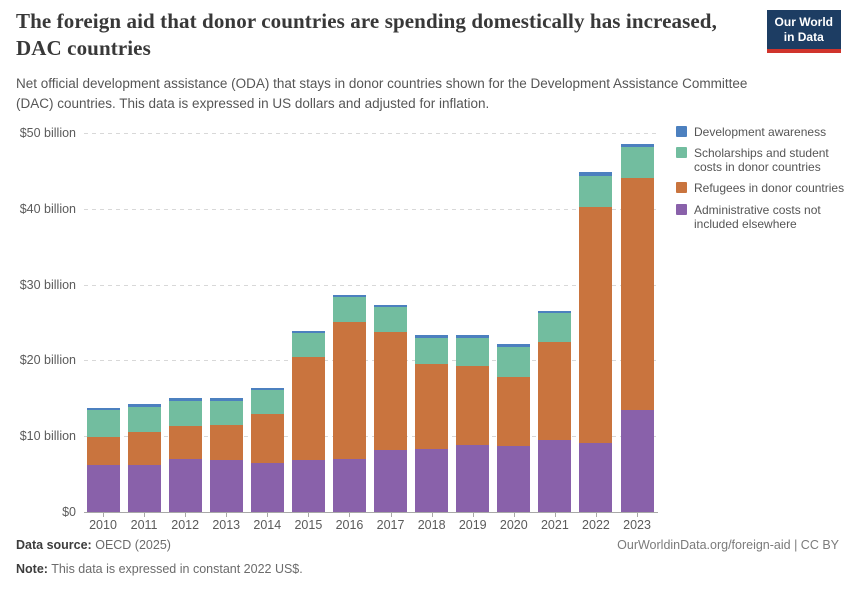 The image size is (850, 600). Describe the element at coordinates (637, 162) in the screenshot. I see `bar-2023-scholarships` at that location.